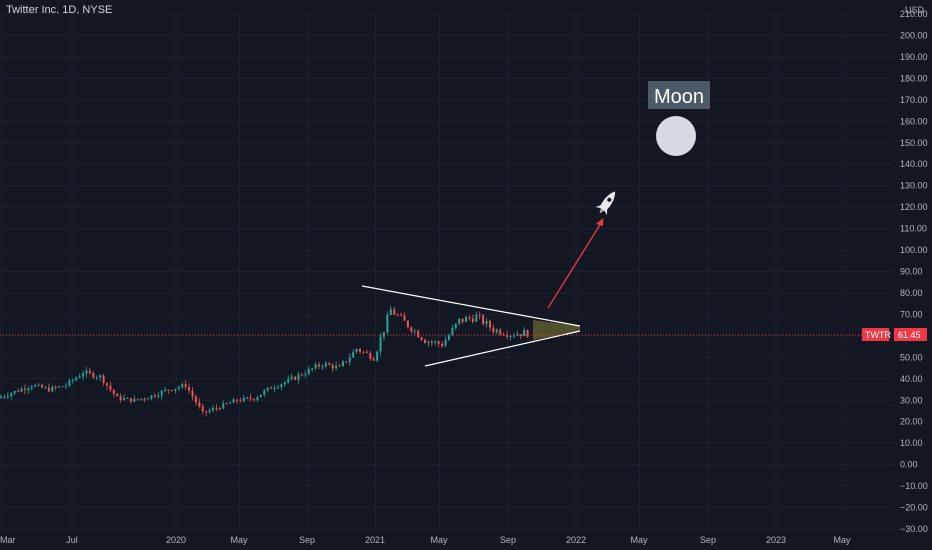  I want to click on x-tick-label: Mar, so click(8, 540).